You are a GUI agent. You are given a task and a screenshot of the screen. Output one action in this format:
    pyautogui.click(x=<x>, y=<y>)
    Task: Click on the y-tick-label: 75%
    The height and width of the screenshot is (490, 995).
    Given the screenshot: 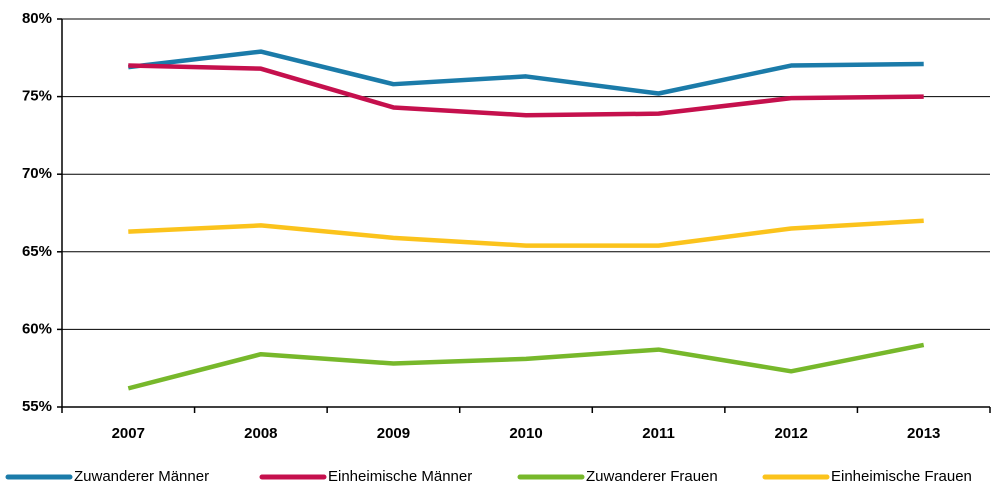 What is the action you would take?
    pyautogui.click(x=37, y=96)
    